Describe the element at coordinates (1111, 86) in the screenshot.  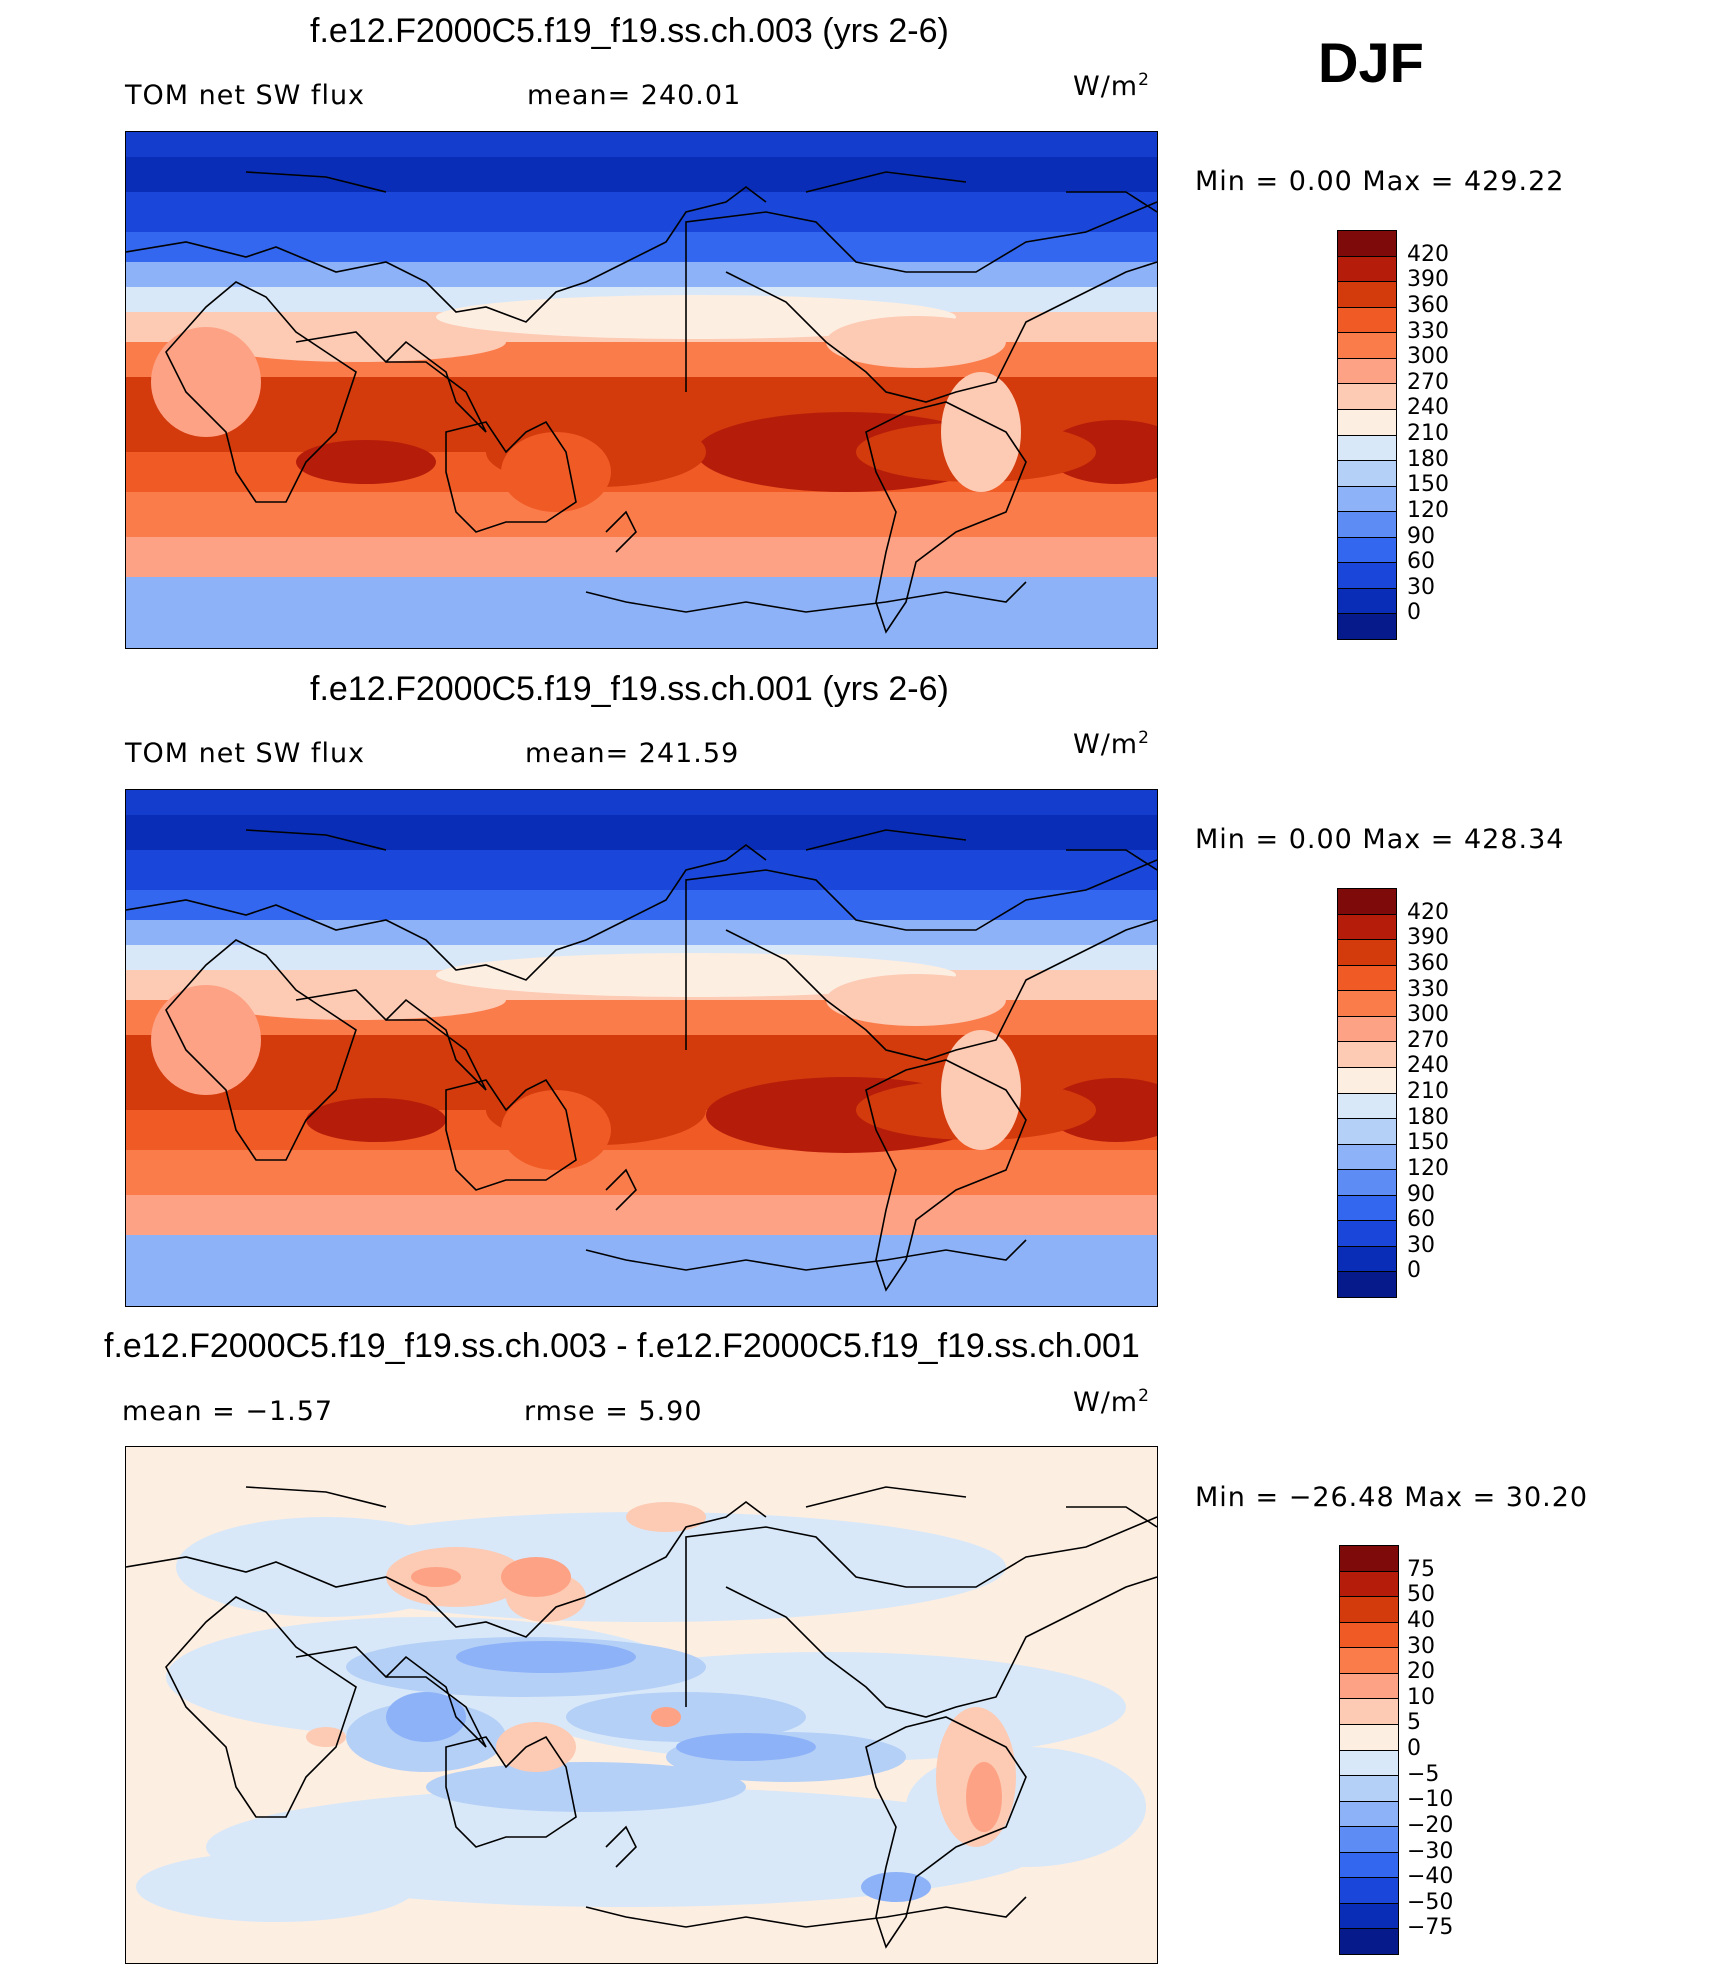
I see `panel-1-units: W/m2` at that location.